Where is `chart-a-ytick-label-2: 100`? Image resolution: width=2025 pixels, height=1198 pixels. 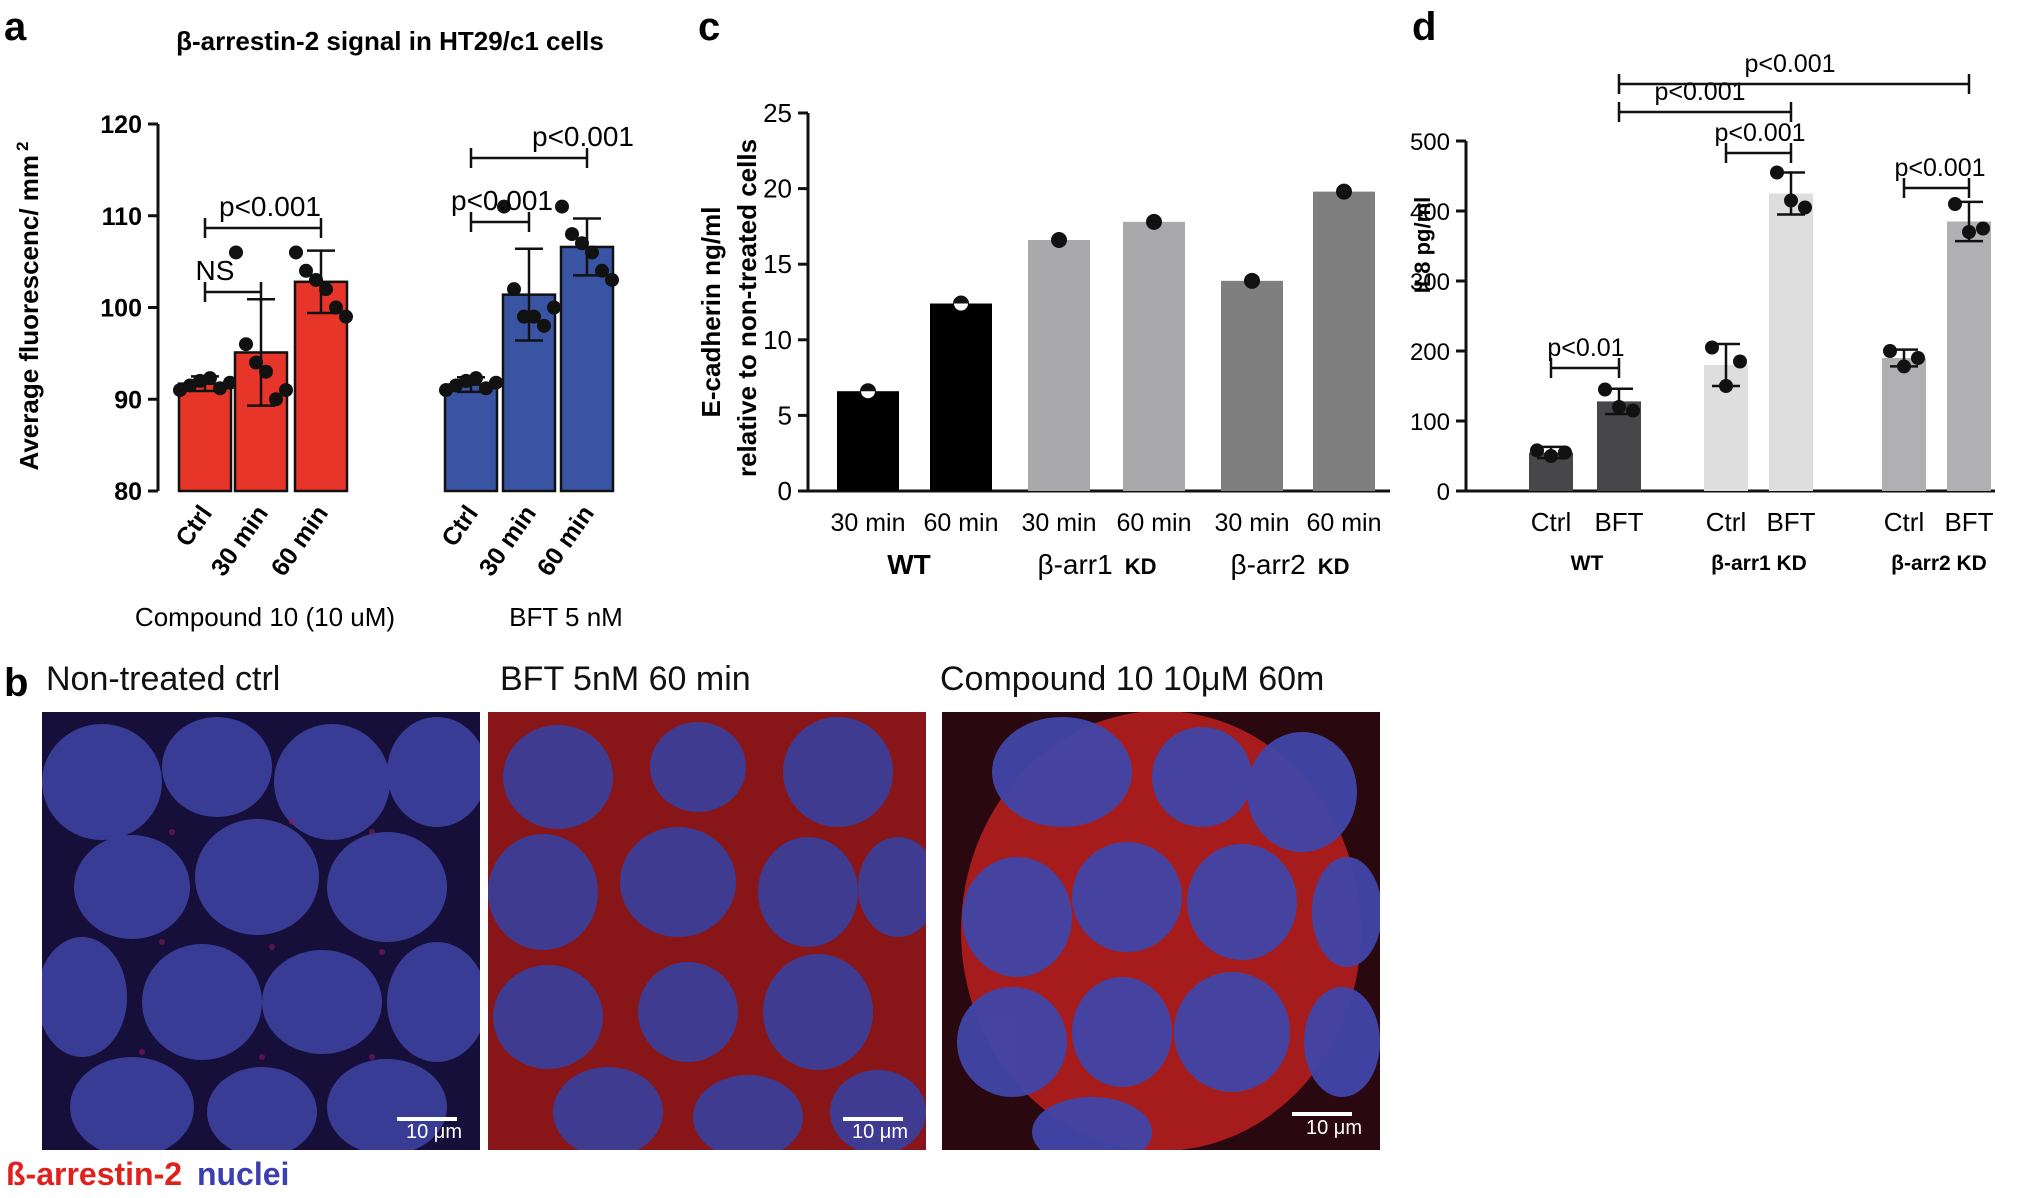
chart-a-ytick-label-2: 100 is located at coordinates (121, 309).